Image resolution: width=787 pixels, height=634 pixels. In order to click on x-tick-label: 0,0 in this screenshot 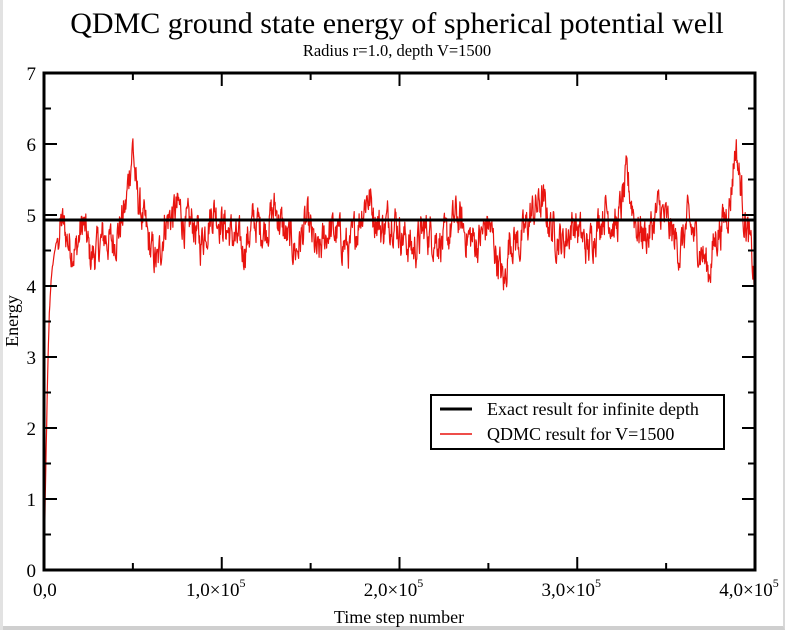, I will do `click(45, 590)`.